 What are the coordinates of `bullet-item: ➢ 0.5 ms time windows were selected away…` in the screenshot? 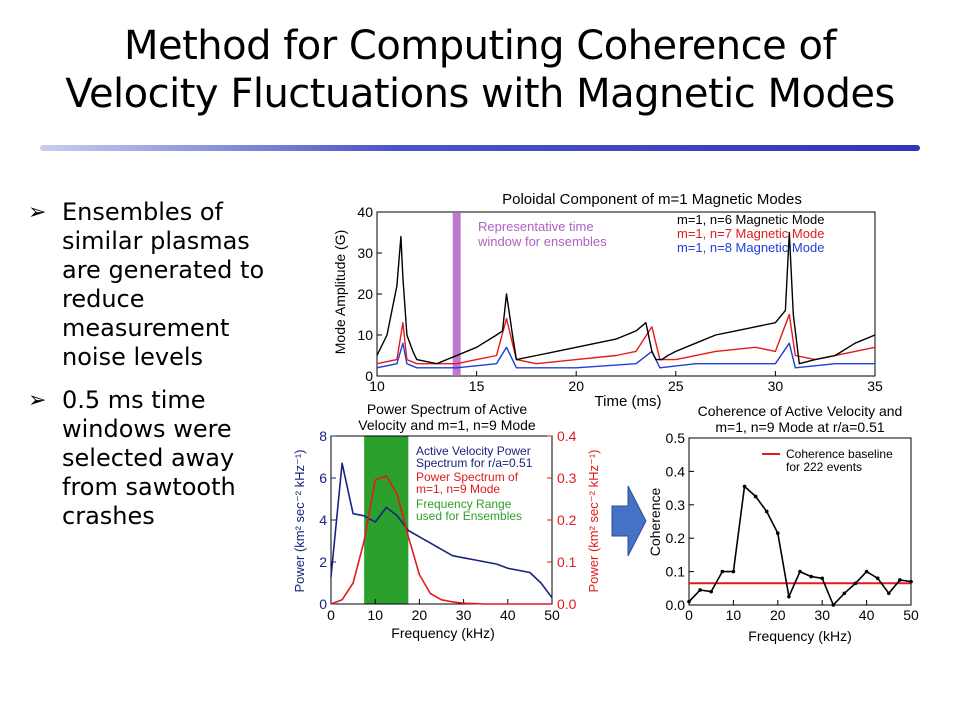 It's located at (159, 458).